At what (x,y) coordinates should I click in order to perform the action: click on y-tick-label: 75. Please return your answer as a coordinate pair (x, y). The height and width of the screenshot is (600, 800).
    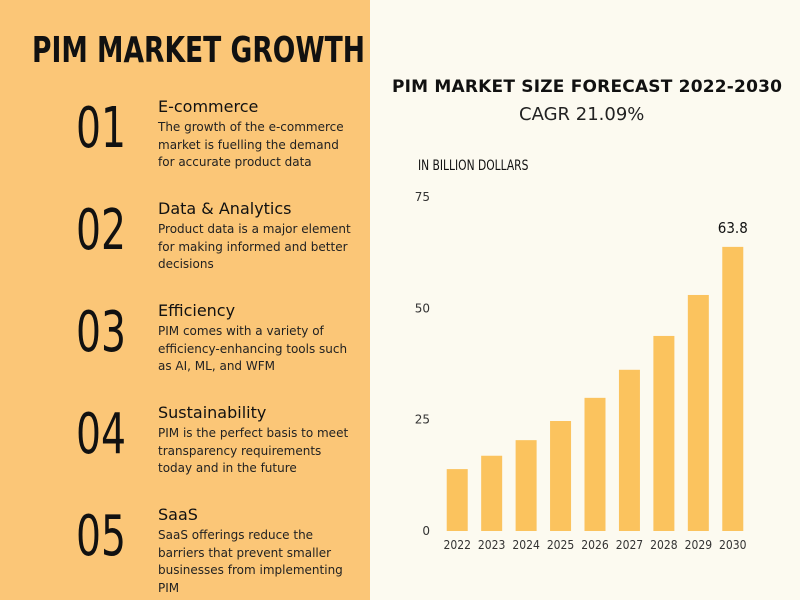
    Looking at the image, I should click on (422, 197).